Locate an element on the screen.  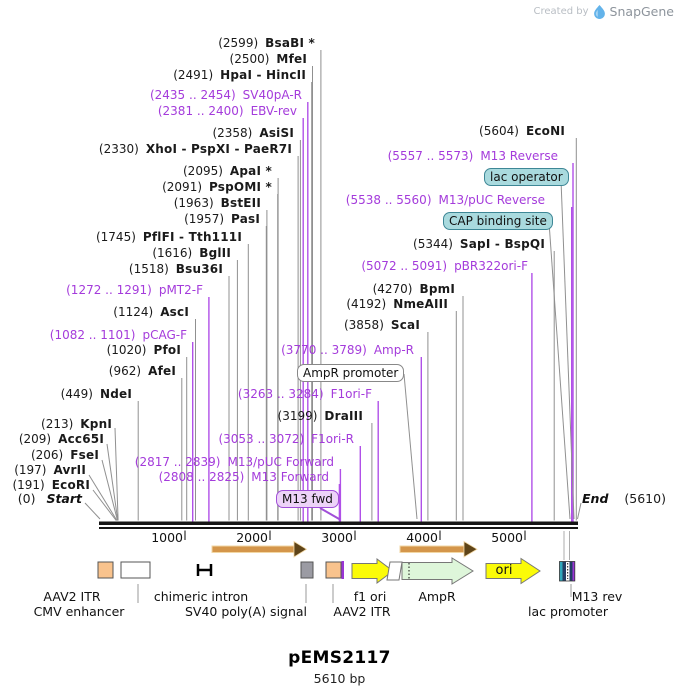
site-label-apai: (2095) ApaI * is located at coordinates (227, 171).